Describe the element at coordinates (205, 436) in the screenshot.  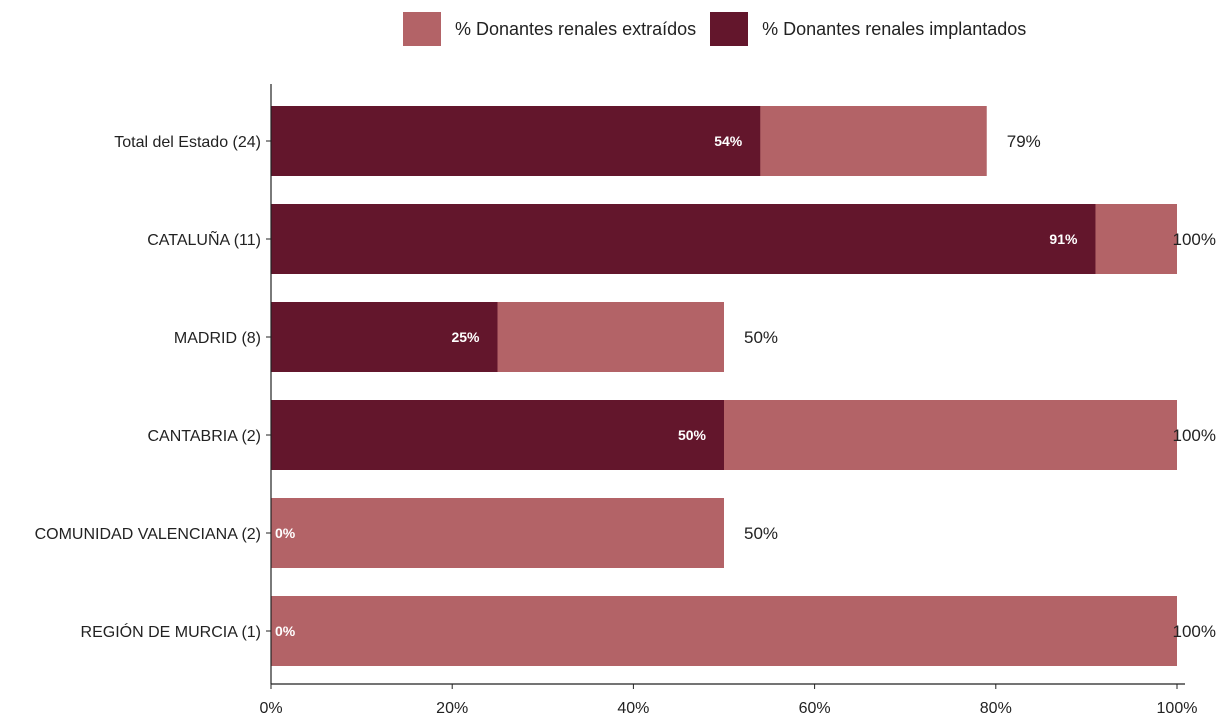
I see `y-tick-label: CANTABRIA (2)` at that location.